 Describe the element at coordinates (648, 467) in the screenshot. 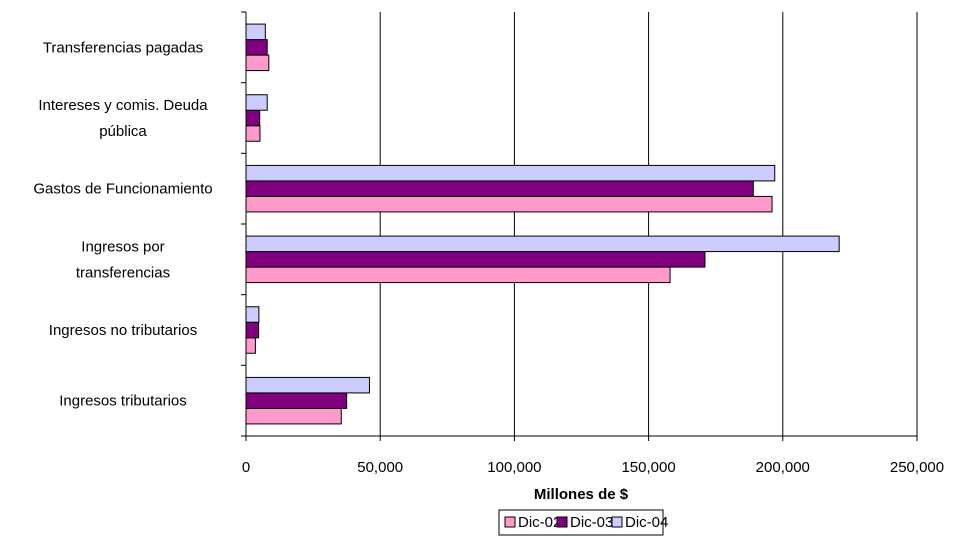

I see `x-tick-label: 150,000` at that location.